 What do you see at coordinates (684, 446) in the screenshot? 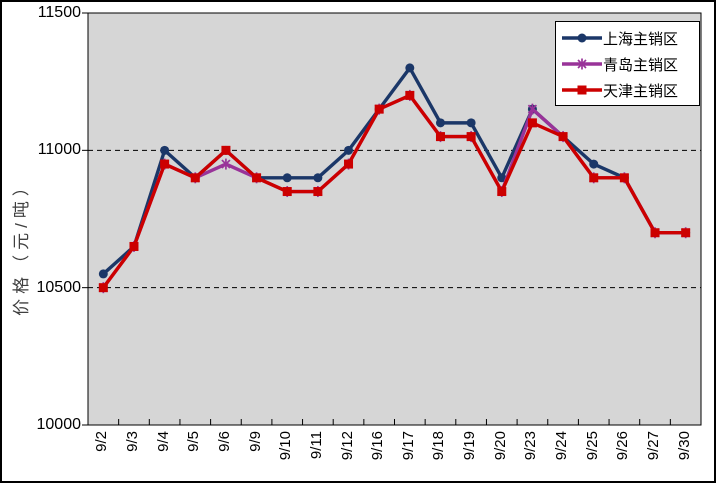
I see `x-axis-tick-label: 9/30` at bounding box center [684, 446].